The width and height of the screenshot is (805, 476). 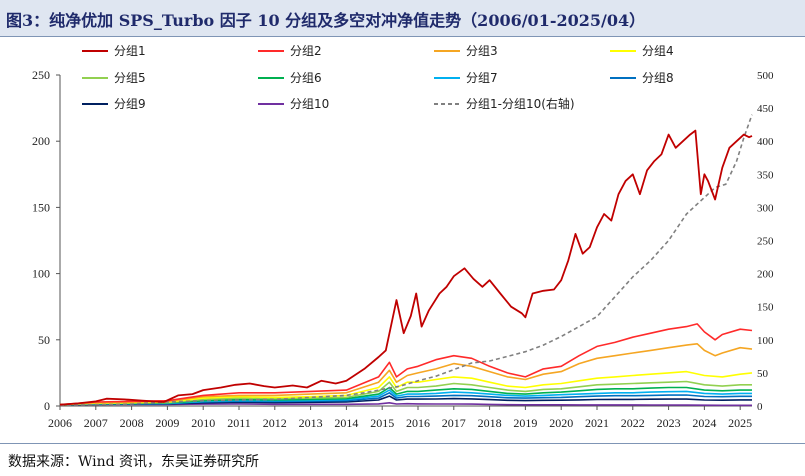 What do you see at coordinates (44, 340) in the screenshot?
I see `y-left-tick-label: 50` at bounding box center [44, 340].